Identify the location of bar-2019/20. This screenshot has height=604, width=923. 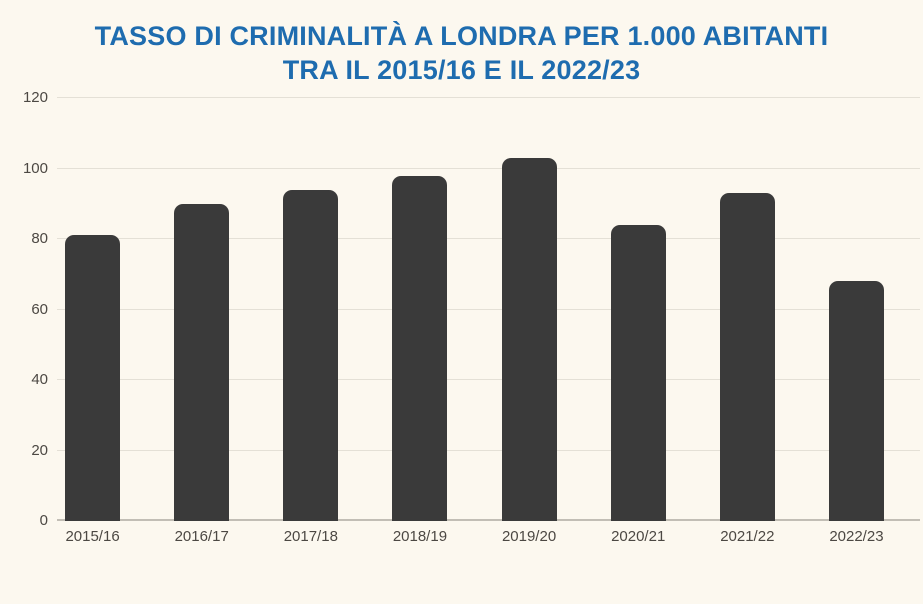
(529, 339).